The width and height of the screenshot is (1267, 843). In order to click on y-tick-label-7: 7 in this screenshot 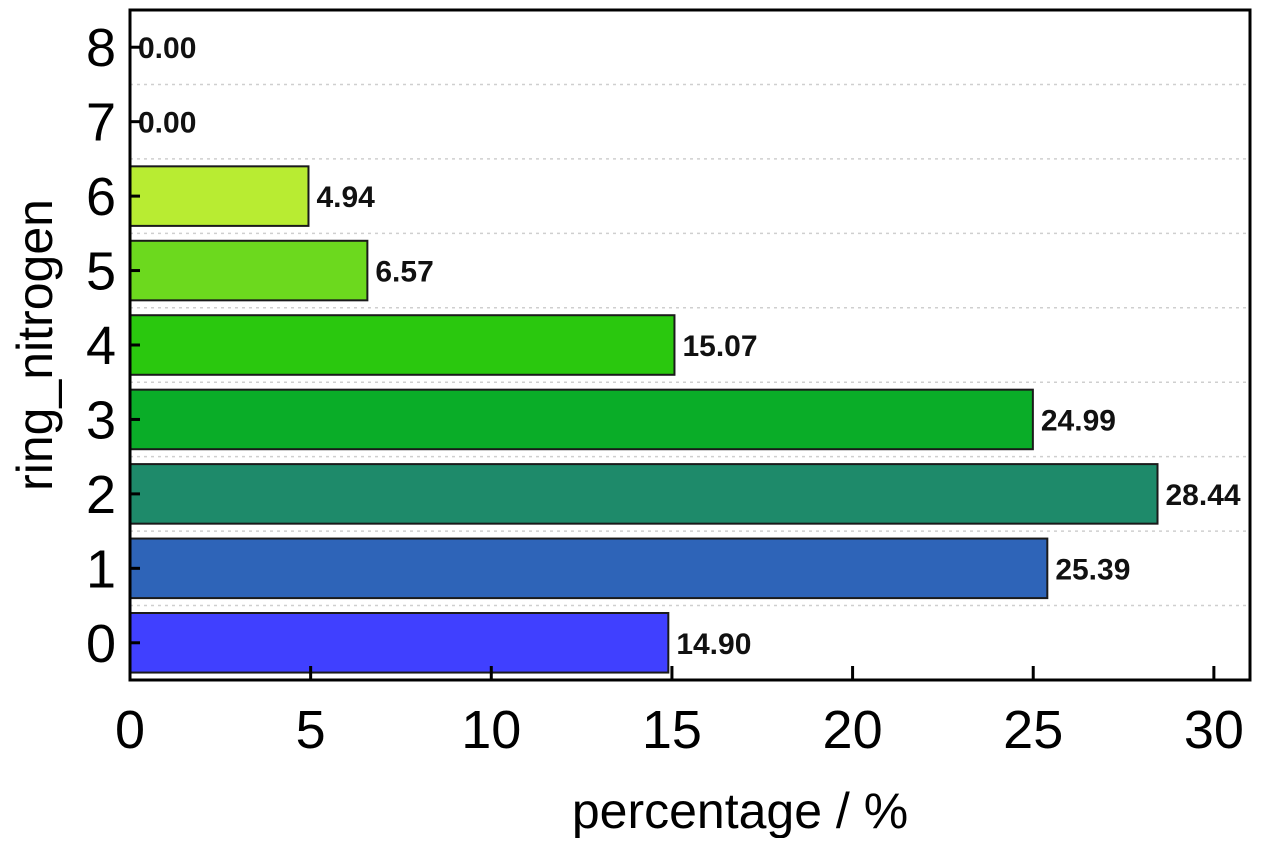, I will do `click(101, 123)`.